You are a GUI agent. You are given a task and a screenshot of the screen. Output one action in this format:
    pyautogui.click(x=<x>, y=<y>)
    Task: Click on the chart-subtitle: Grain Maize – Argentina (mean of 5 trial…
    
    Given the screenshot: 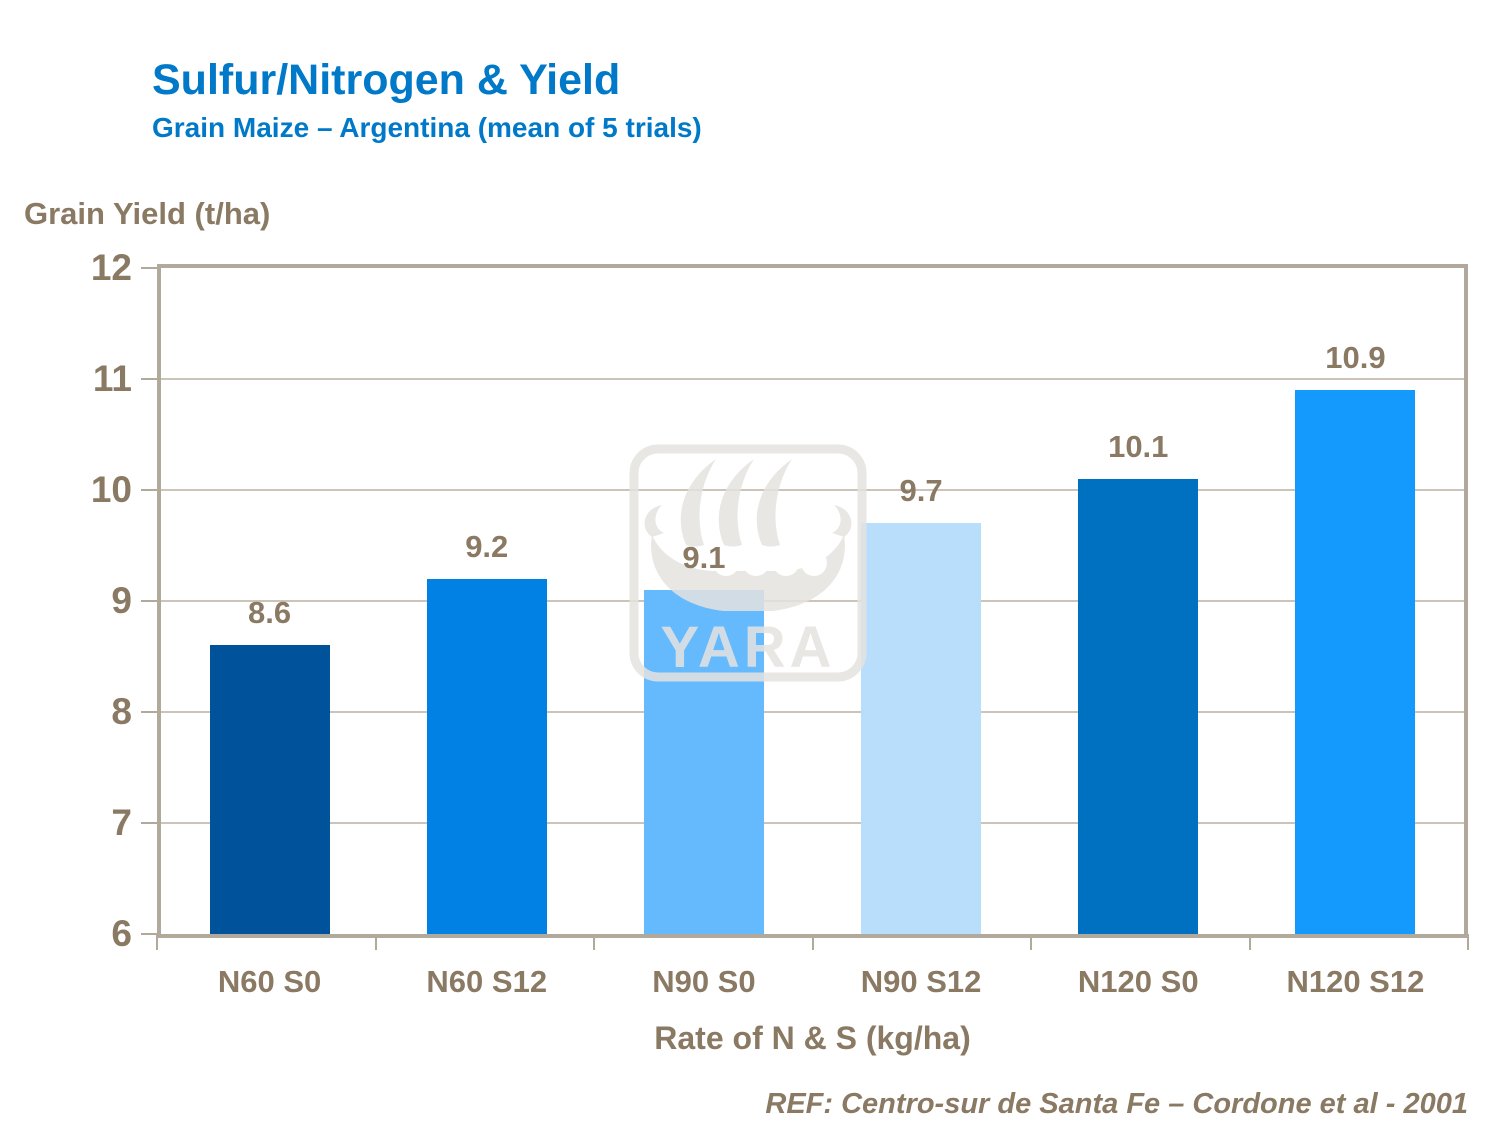 What is the action you would take?
    pyautogui.click(x=427, y=127)
    